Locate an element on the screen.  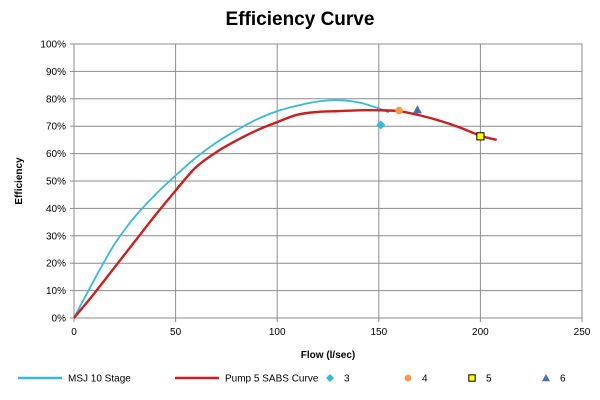
y-tick-label: 100% is located at coordinates (53, 45).